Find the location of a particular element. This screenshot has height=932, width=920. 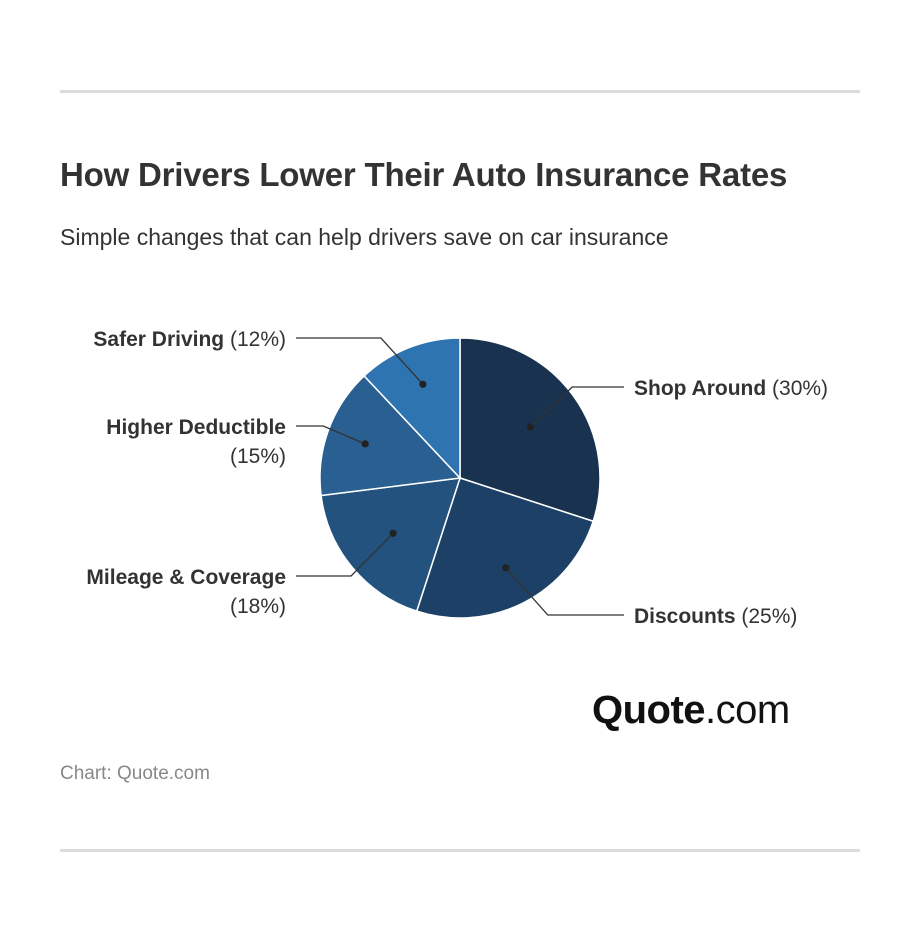

slice-higher-deductible is located at coordinates (390, 435).